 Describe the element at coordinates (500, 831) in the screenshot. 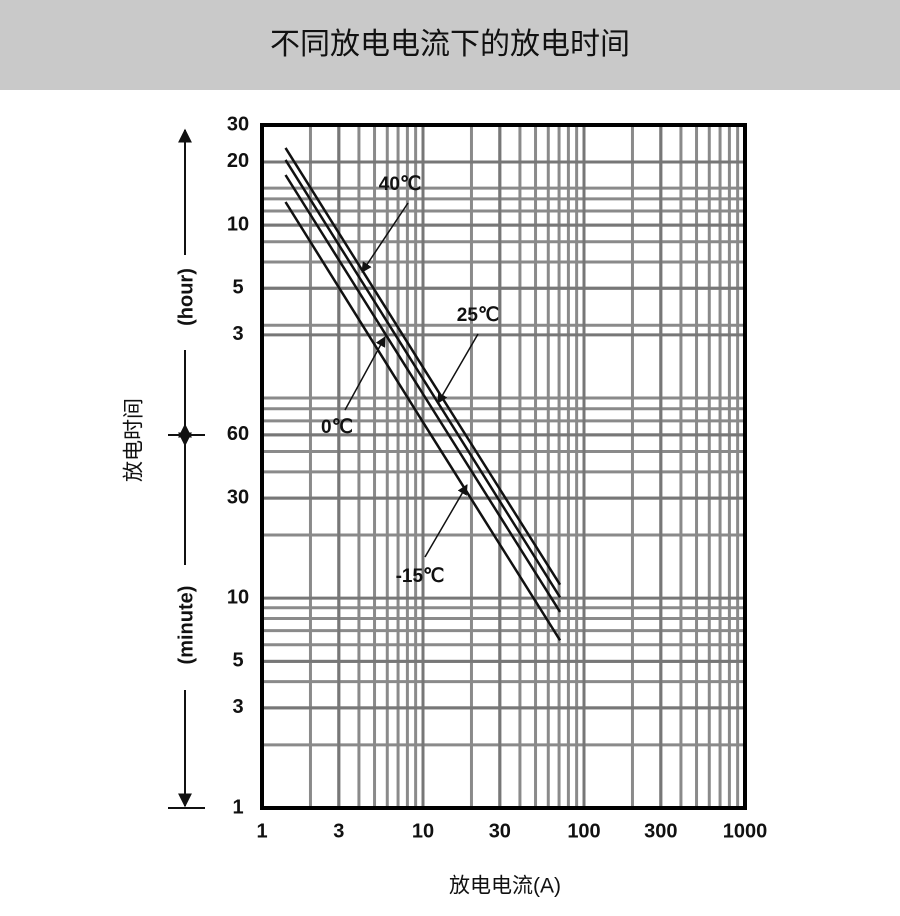

I see `x-tick-label: 30` at that location.